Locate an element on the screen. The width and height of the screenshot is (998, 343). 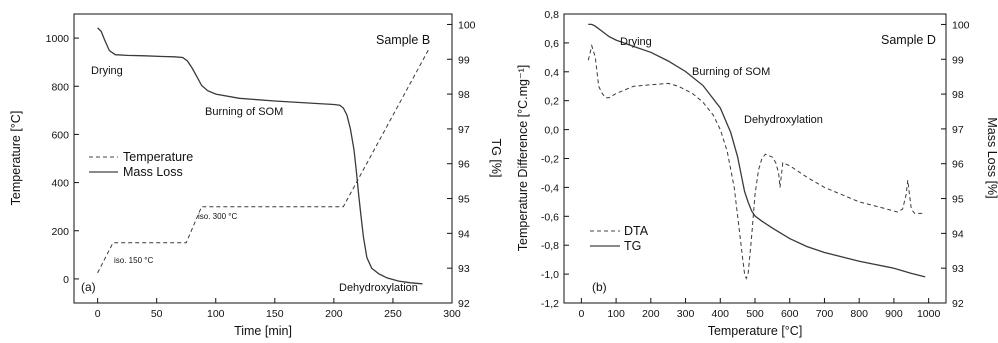
x-tick-label: 600 is located at coordinates (790, 314).